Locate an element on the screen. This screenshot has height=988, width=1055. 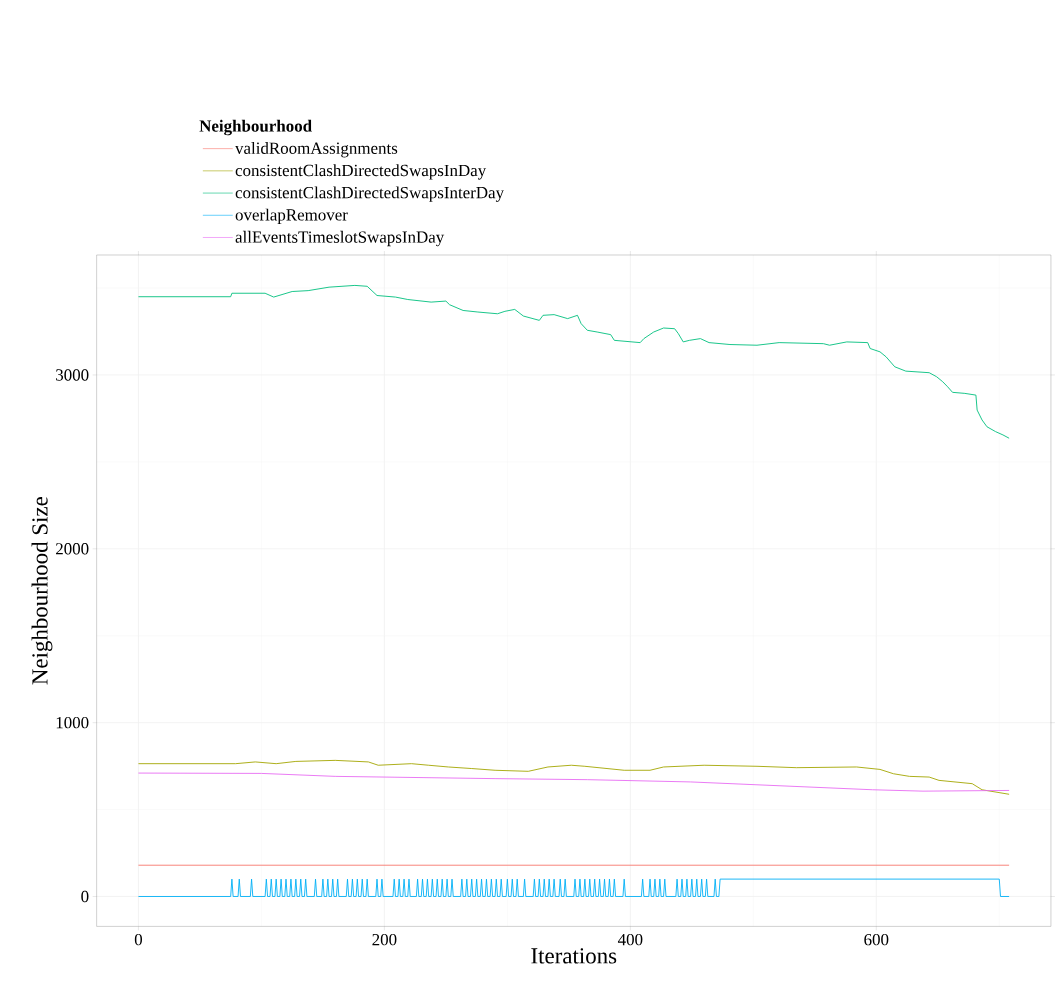
legend-label: allEventsTimeslotSwapsInDay is located at coordinates (340, 238).